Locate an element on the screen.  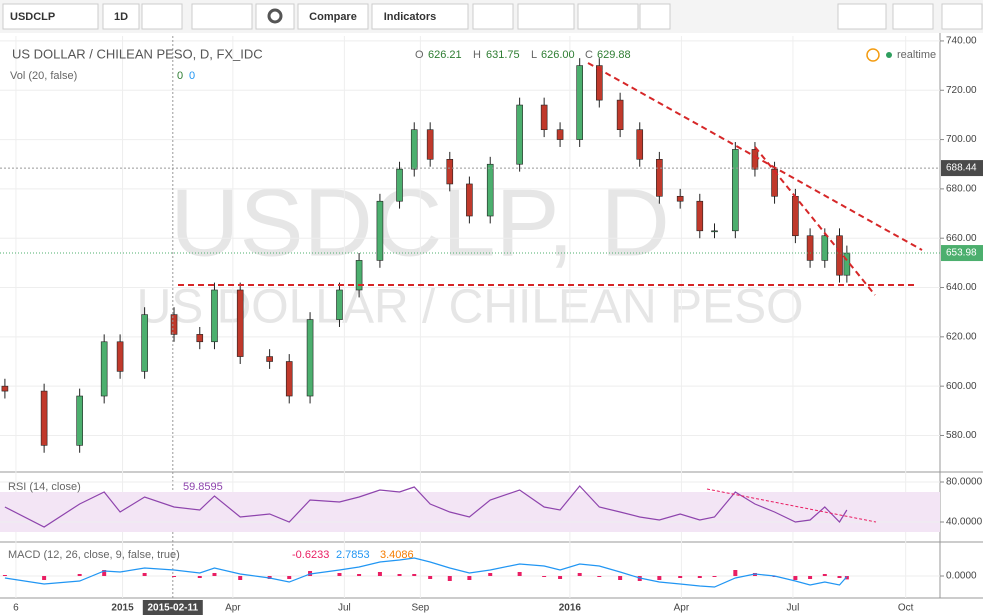
alert-button is located at coordinates (493, 16).